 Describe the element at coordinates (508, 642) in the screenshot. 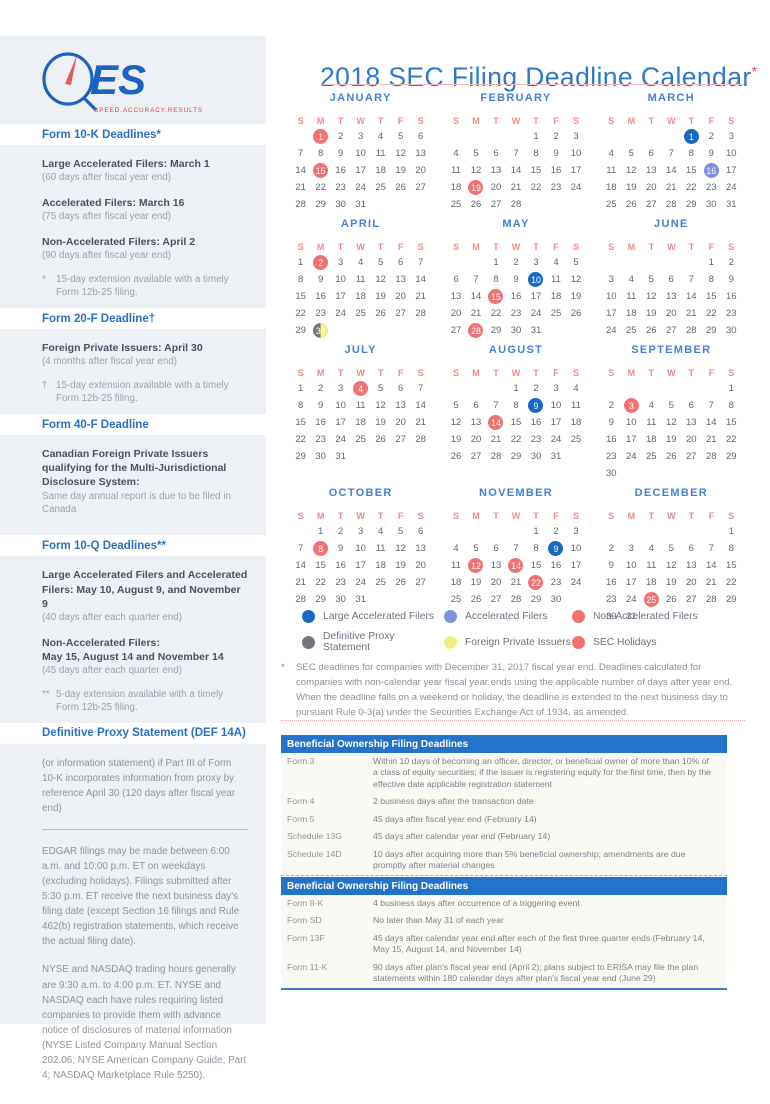

I see `legend-item-foreign-private-issuers: Foreign Private Issuers` at that location.